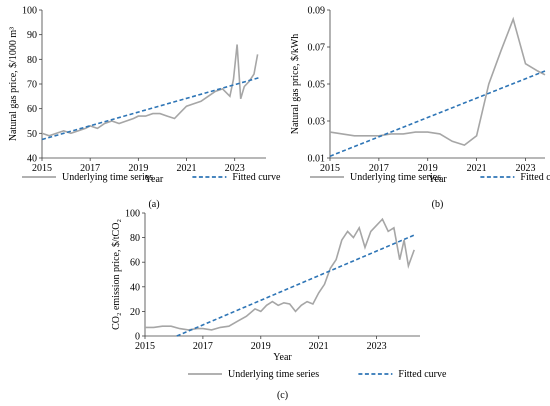 The image size is (550, 406). I want to click on panel-b-y-axis-label: Natural gas price, $/kWh, so click(295, 84).